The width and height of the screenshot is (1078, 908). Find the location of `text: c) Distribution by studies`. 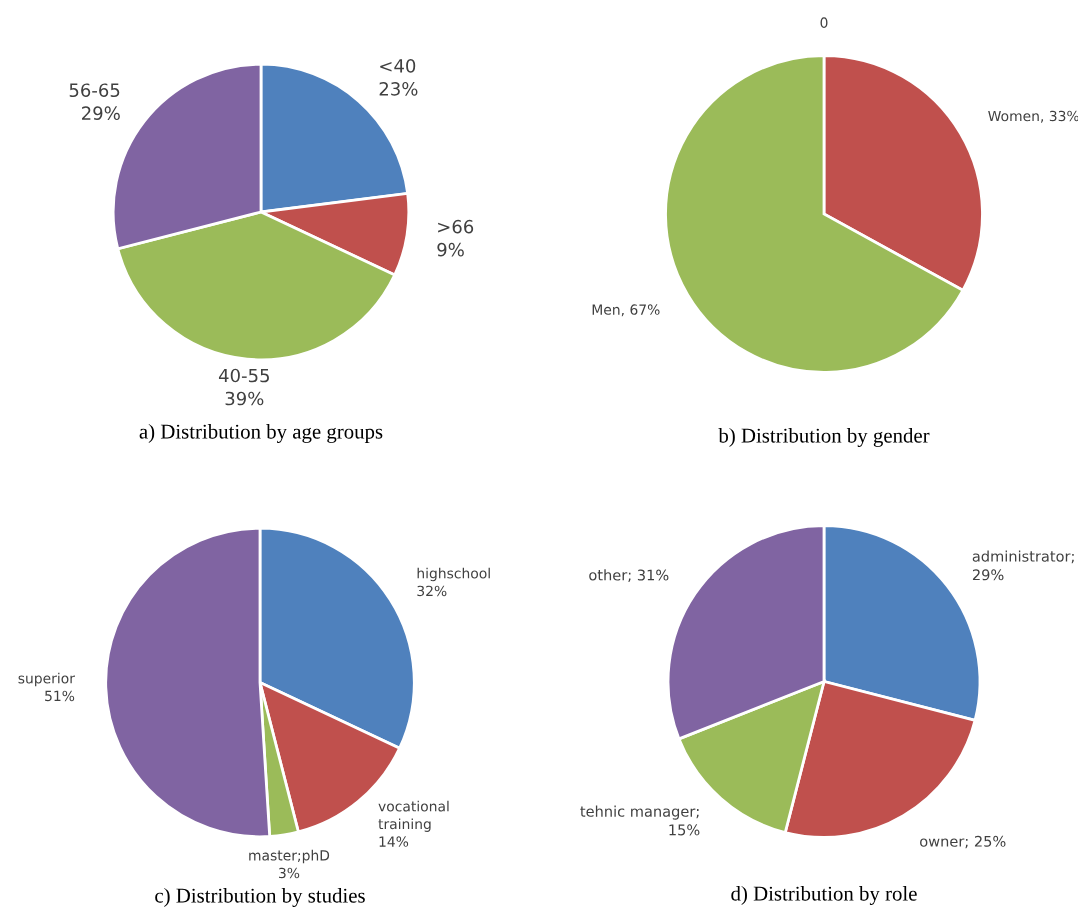

text: c) Distribution by studies is located at coordinates (260, 897).